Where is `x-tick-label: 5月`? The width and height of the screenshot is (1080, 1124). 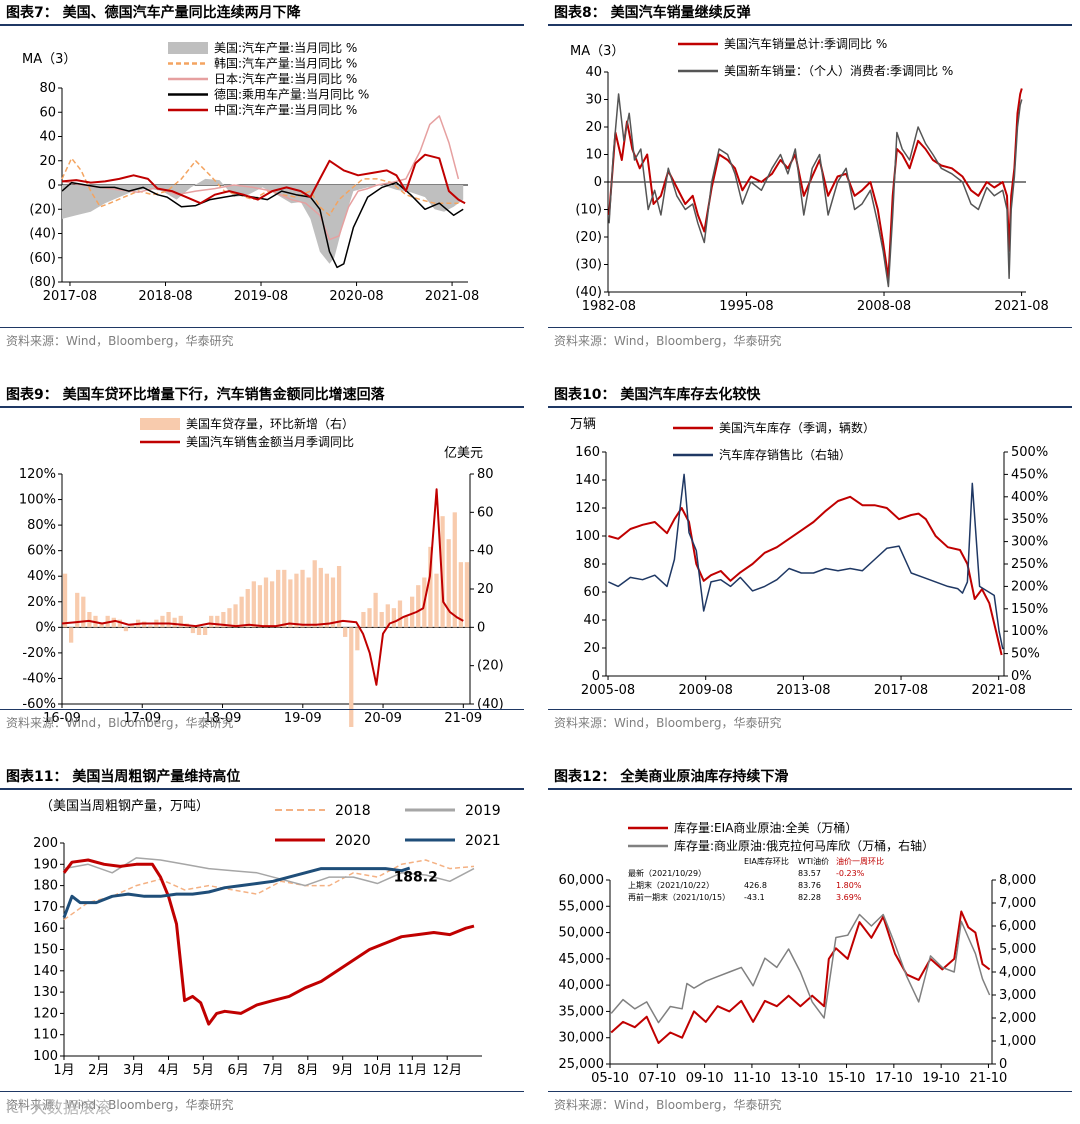 x-tick-label: 5月 is located at coordinates (203, 1070).